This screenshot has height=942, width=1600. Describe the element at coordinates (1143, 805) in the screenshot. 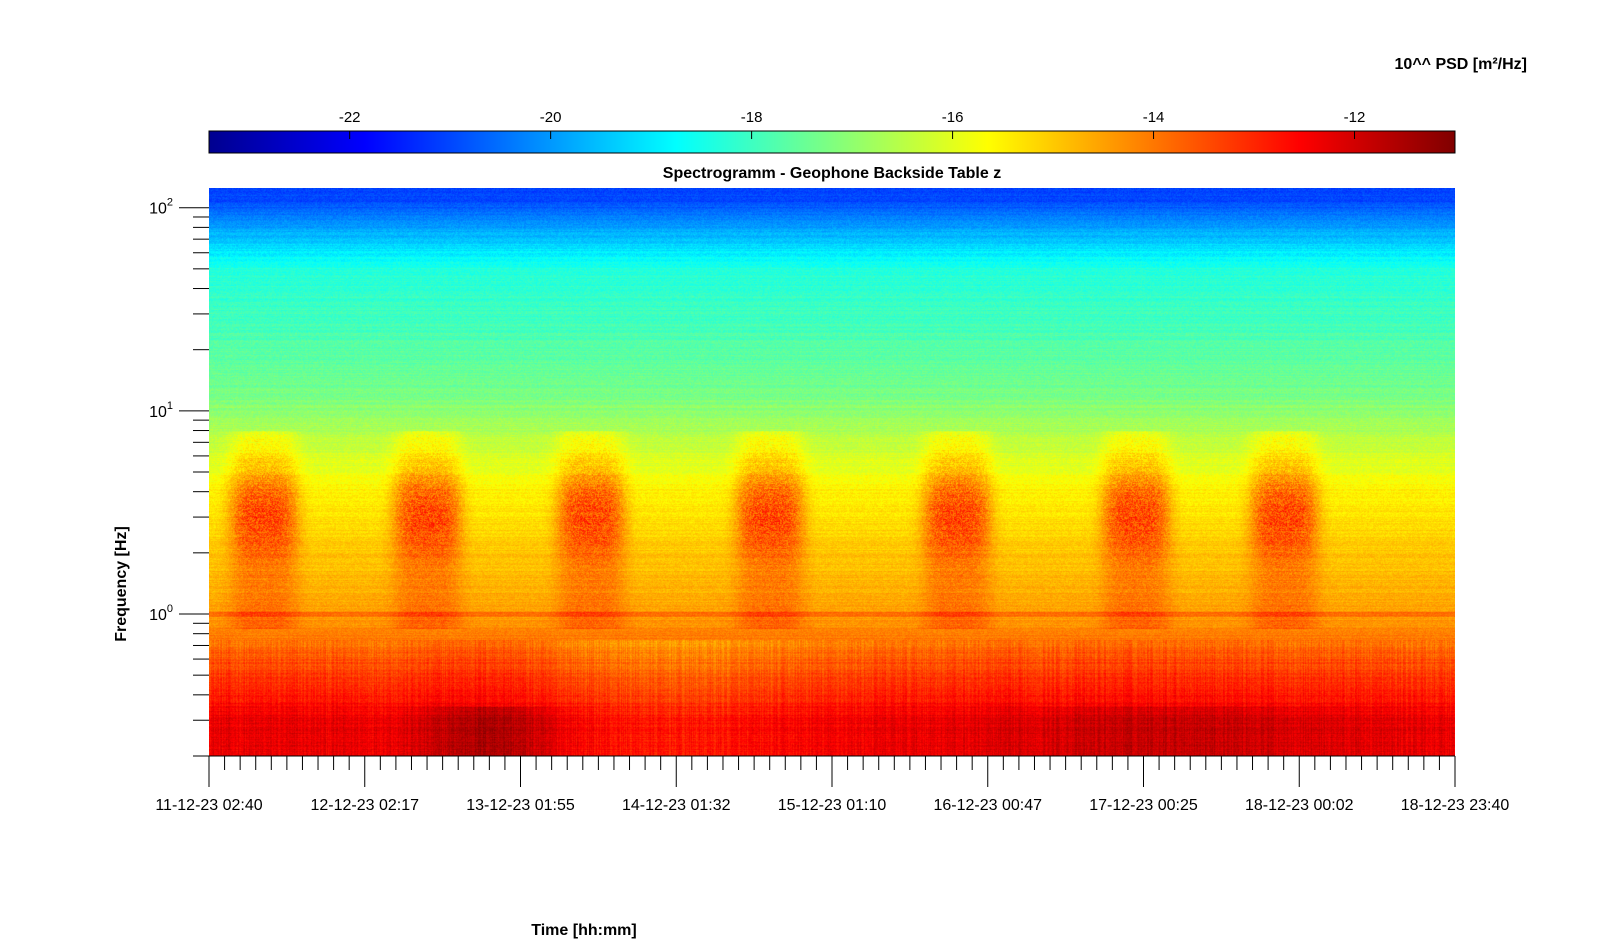

I see `x-tick-label: 17-12-23 00:25` at that location.